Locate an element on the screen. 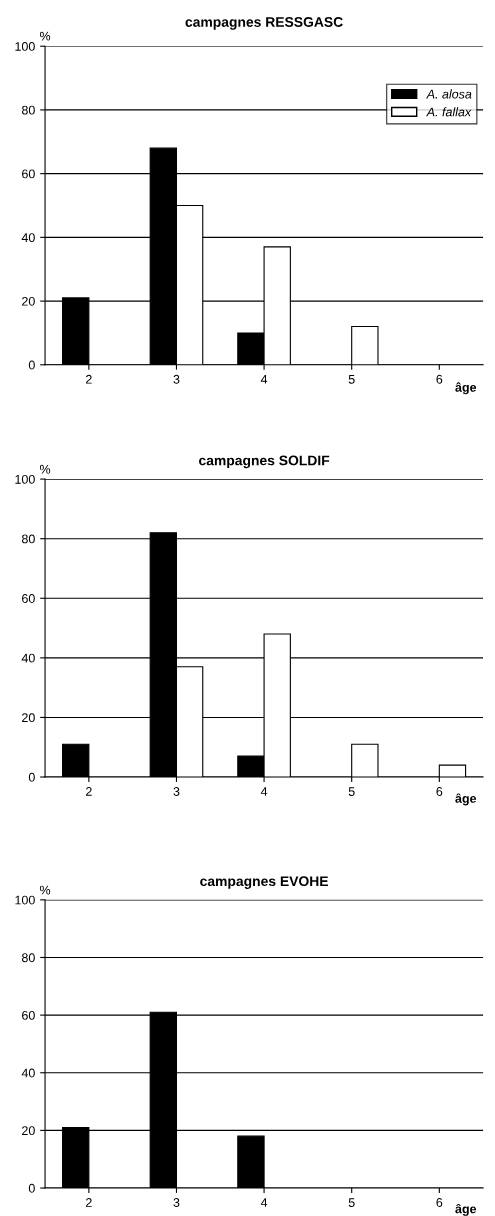 The image size is (495, 1216). chart-title: campagnes SOLDIF is located at coordinates (264, 462).